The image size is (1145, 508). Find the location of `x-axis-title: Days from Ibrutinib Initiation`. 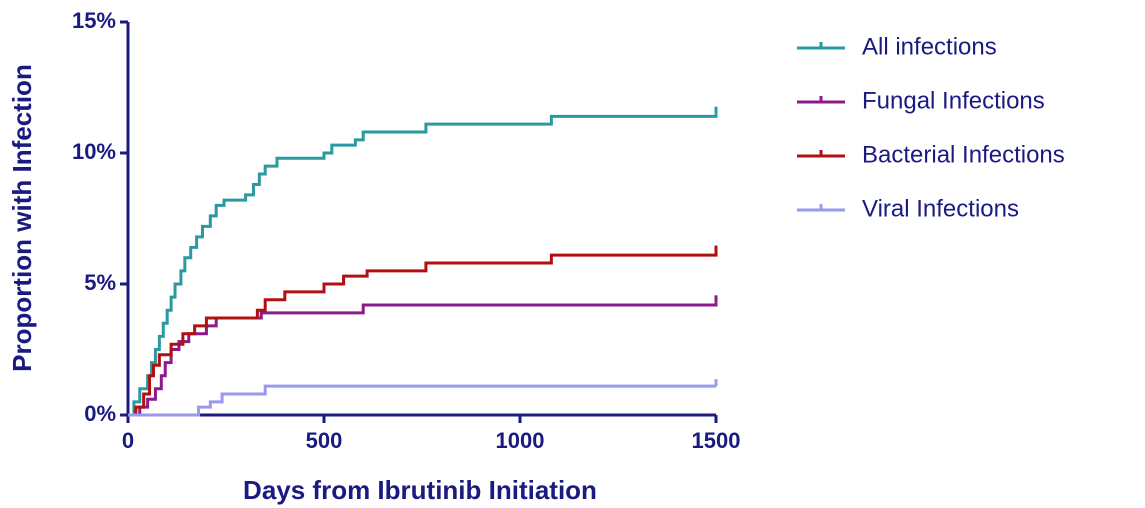

x-axis-title: Days from Ibrutinib Initiation is located at coordinates (420, 490).